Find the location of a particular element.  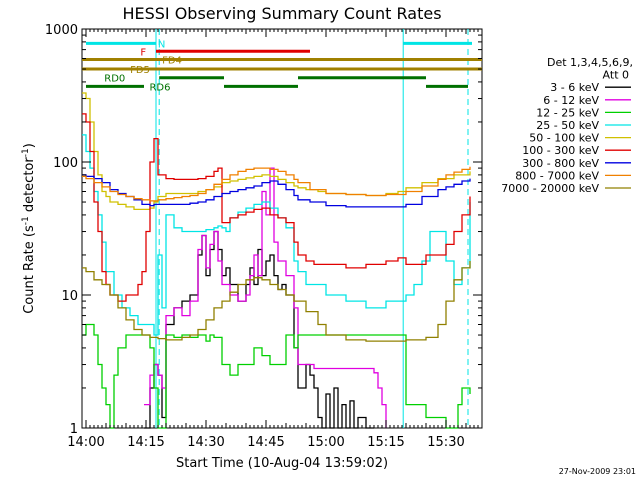

flag-label-rd6: RD6 is located at coordinates (159, 87).